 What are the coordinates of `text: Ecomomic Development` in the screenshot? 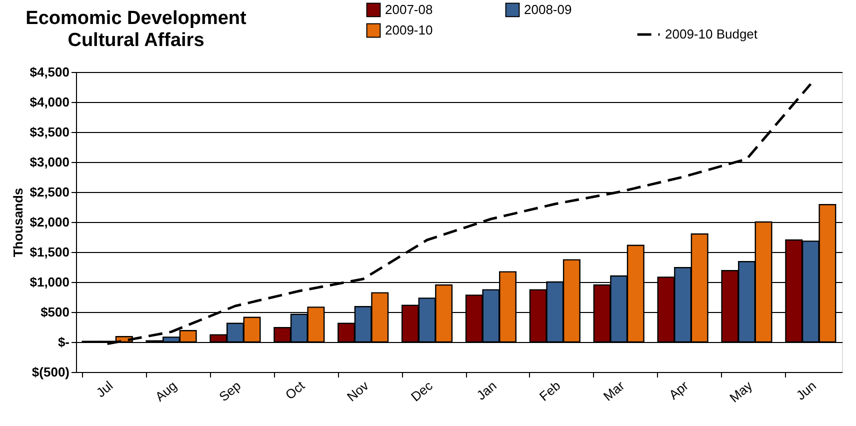 It's located at (136, 18).